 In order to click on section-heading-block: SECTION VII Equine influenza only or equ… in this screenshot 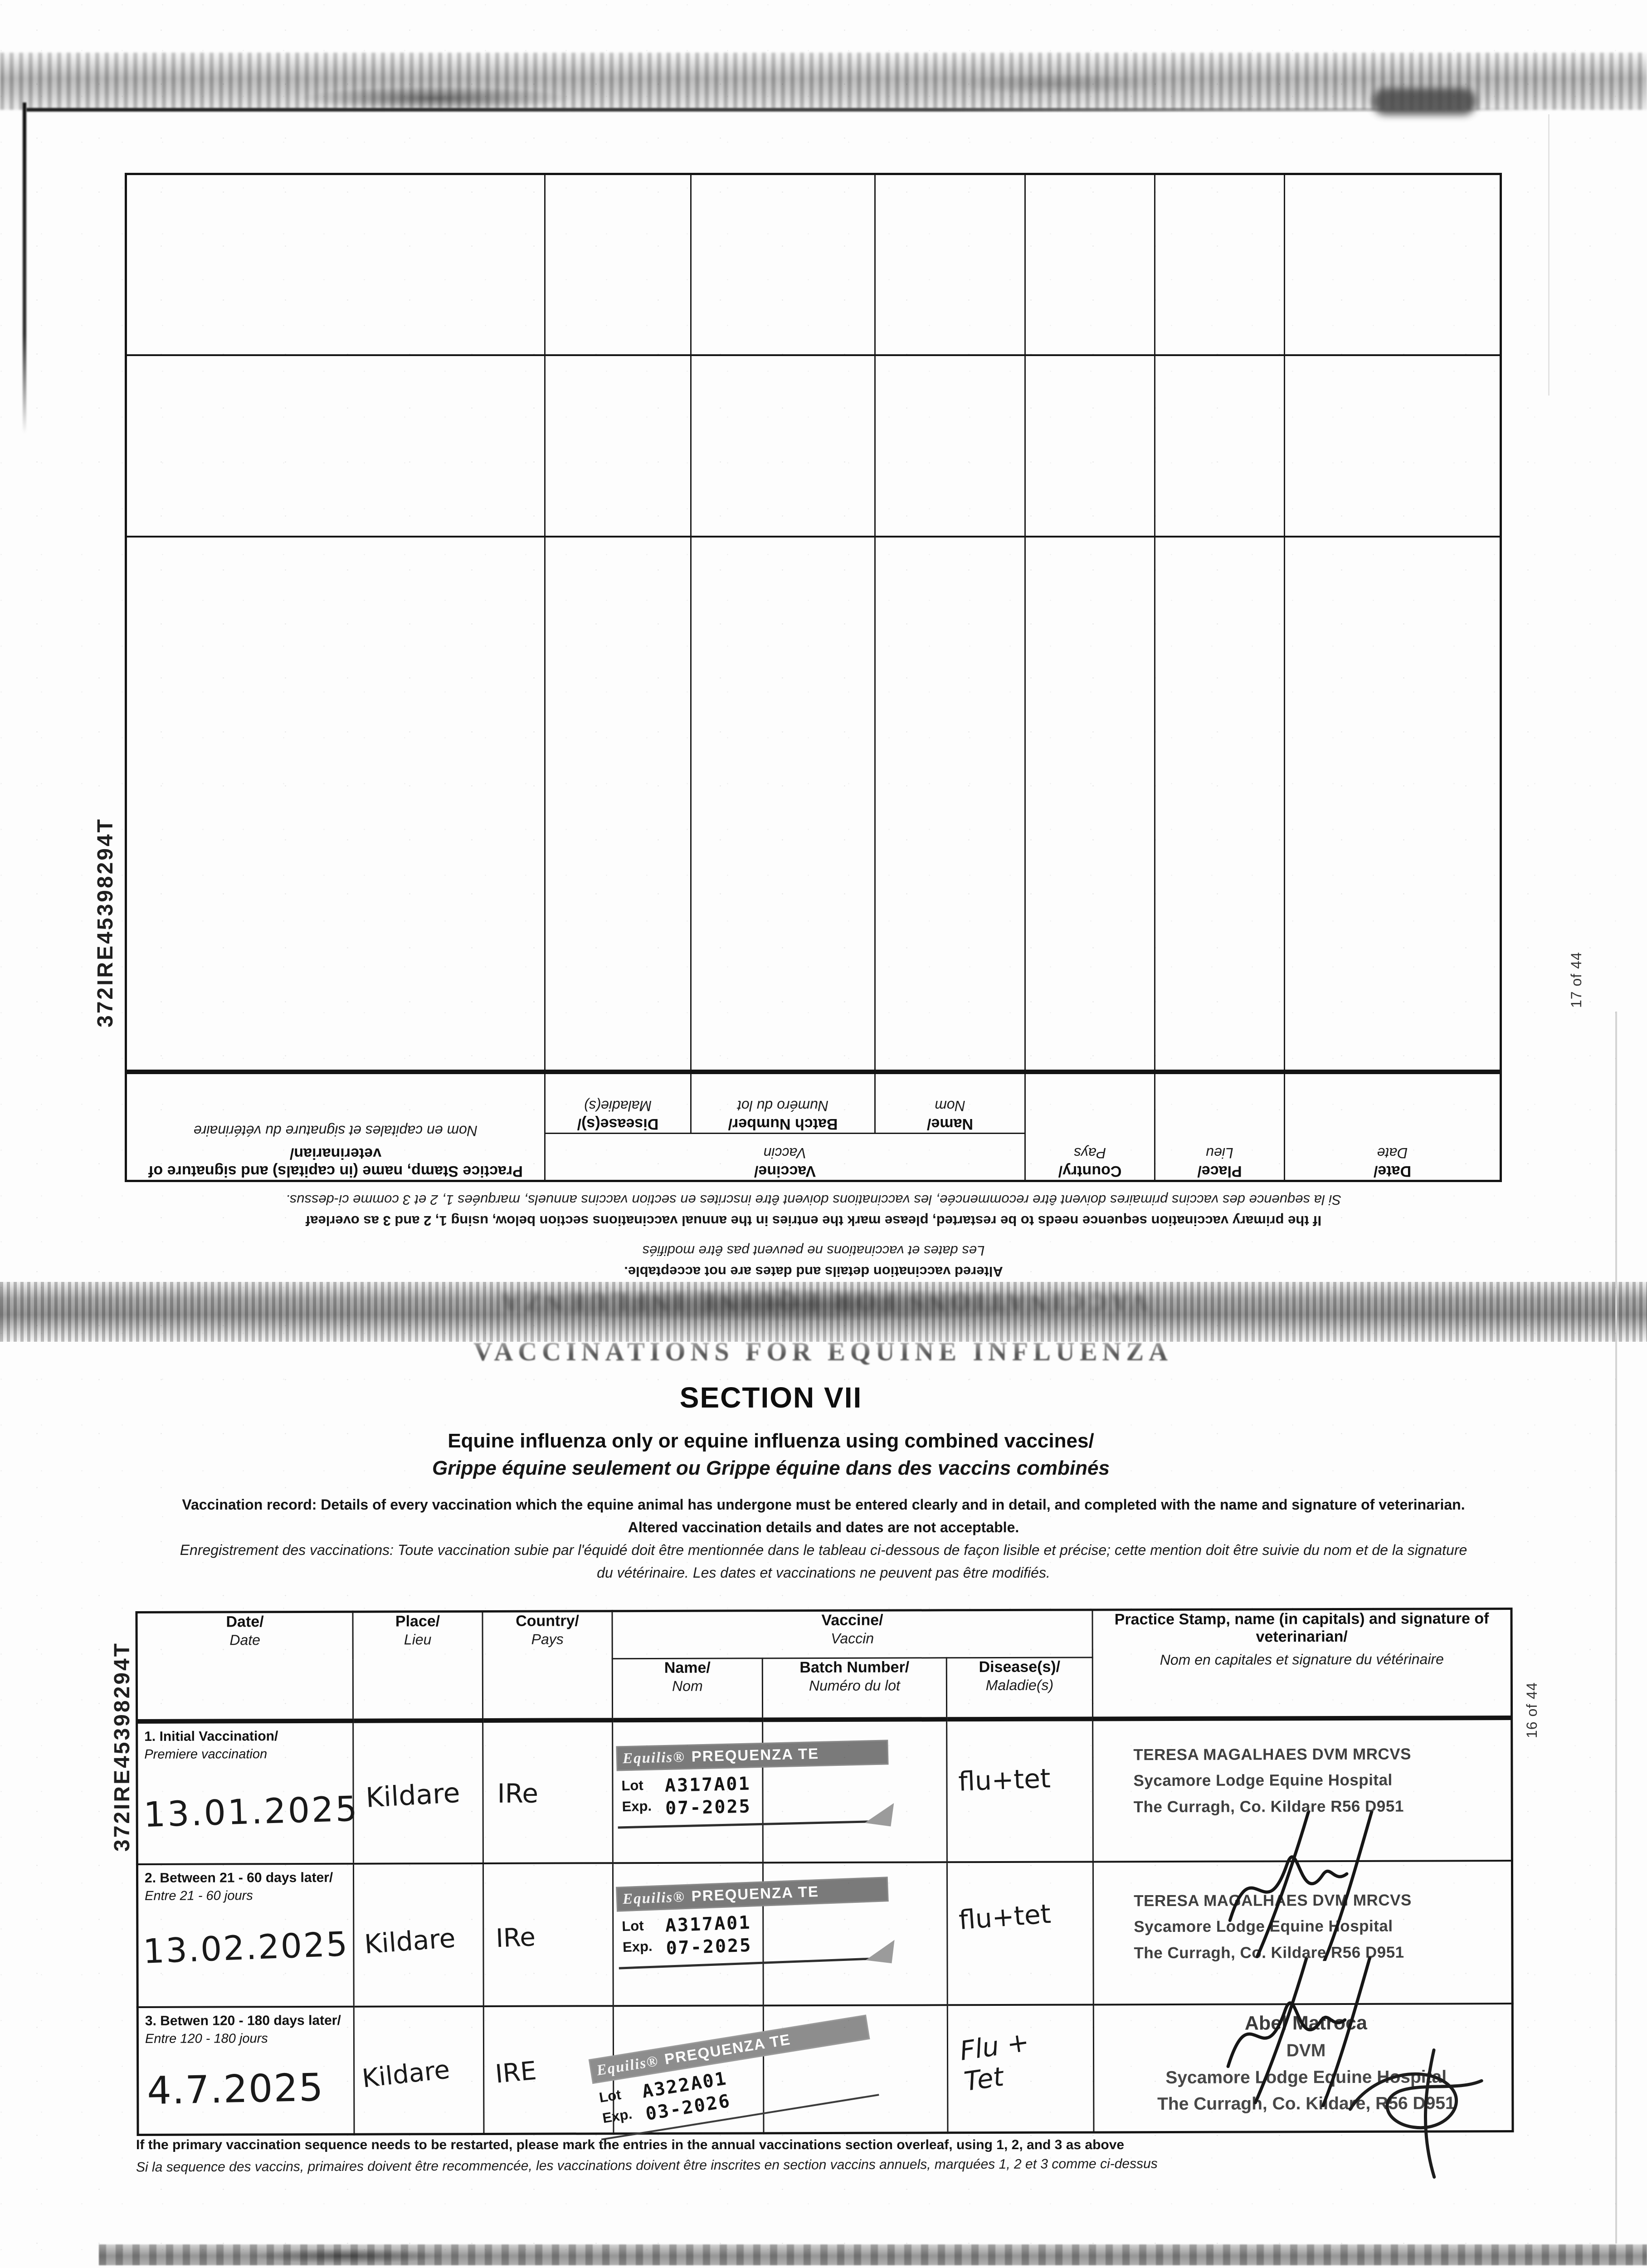, I will do `click(771, 1430)`.